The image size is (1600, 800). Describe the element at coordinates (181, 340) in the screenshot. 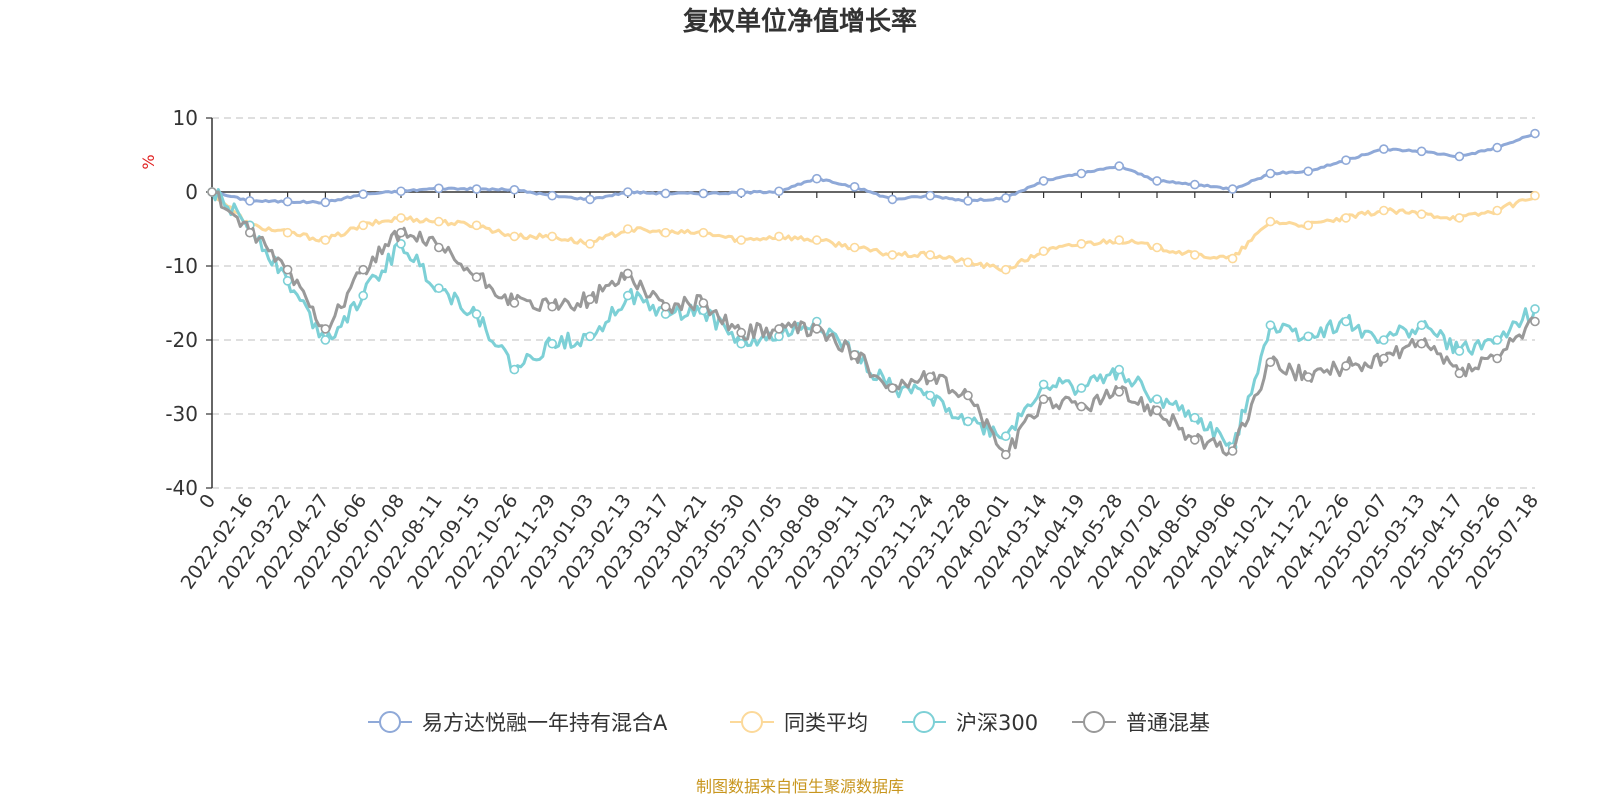

I see `y-tick-label: -20` at that location.